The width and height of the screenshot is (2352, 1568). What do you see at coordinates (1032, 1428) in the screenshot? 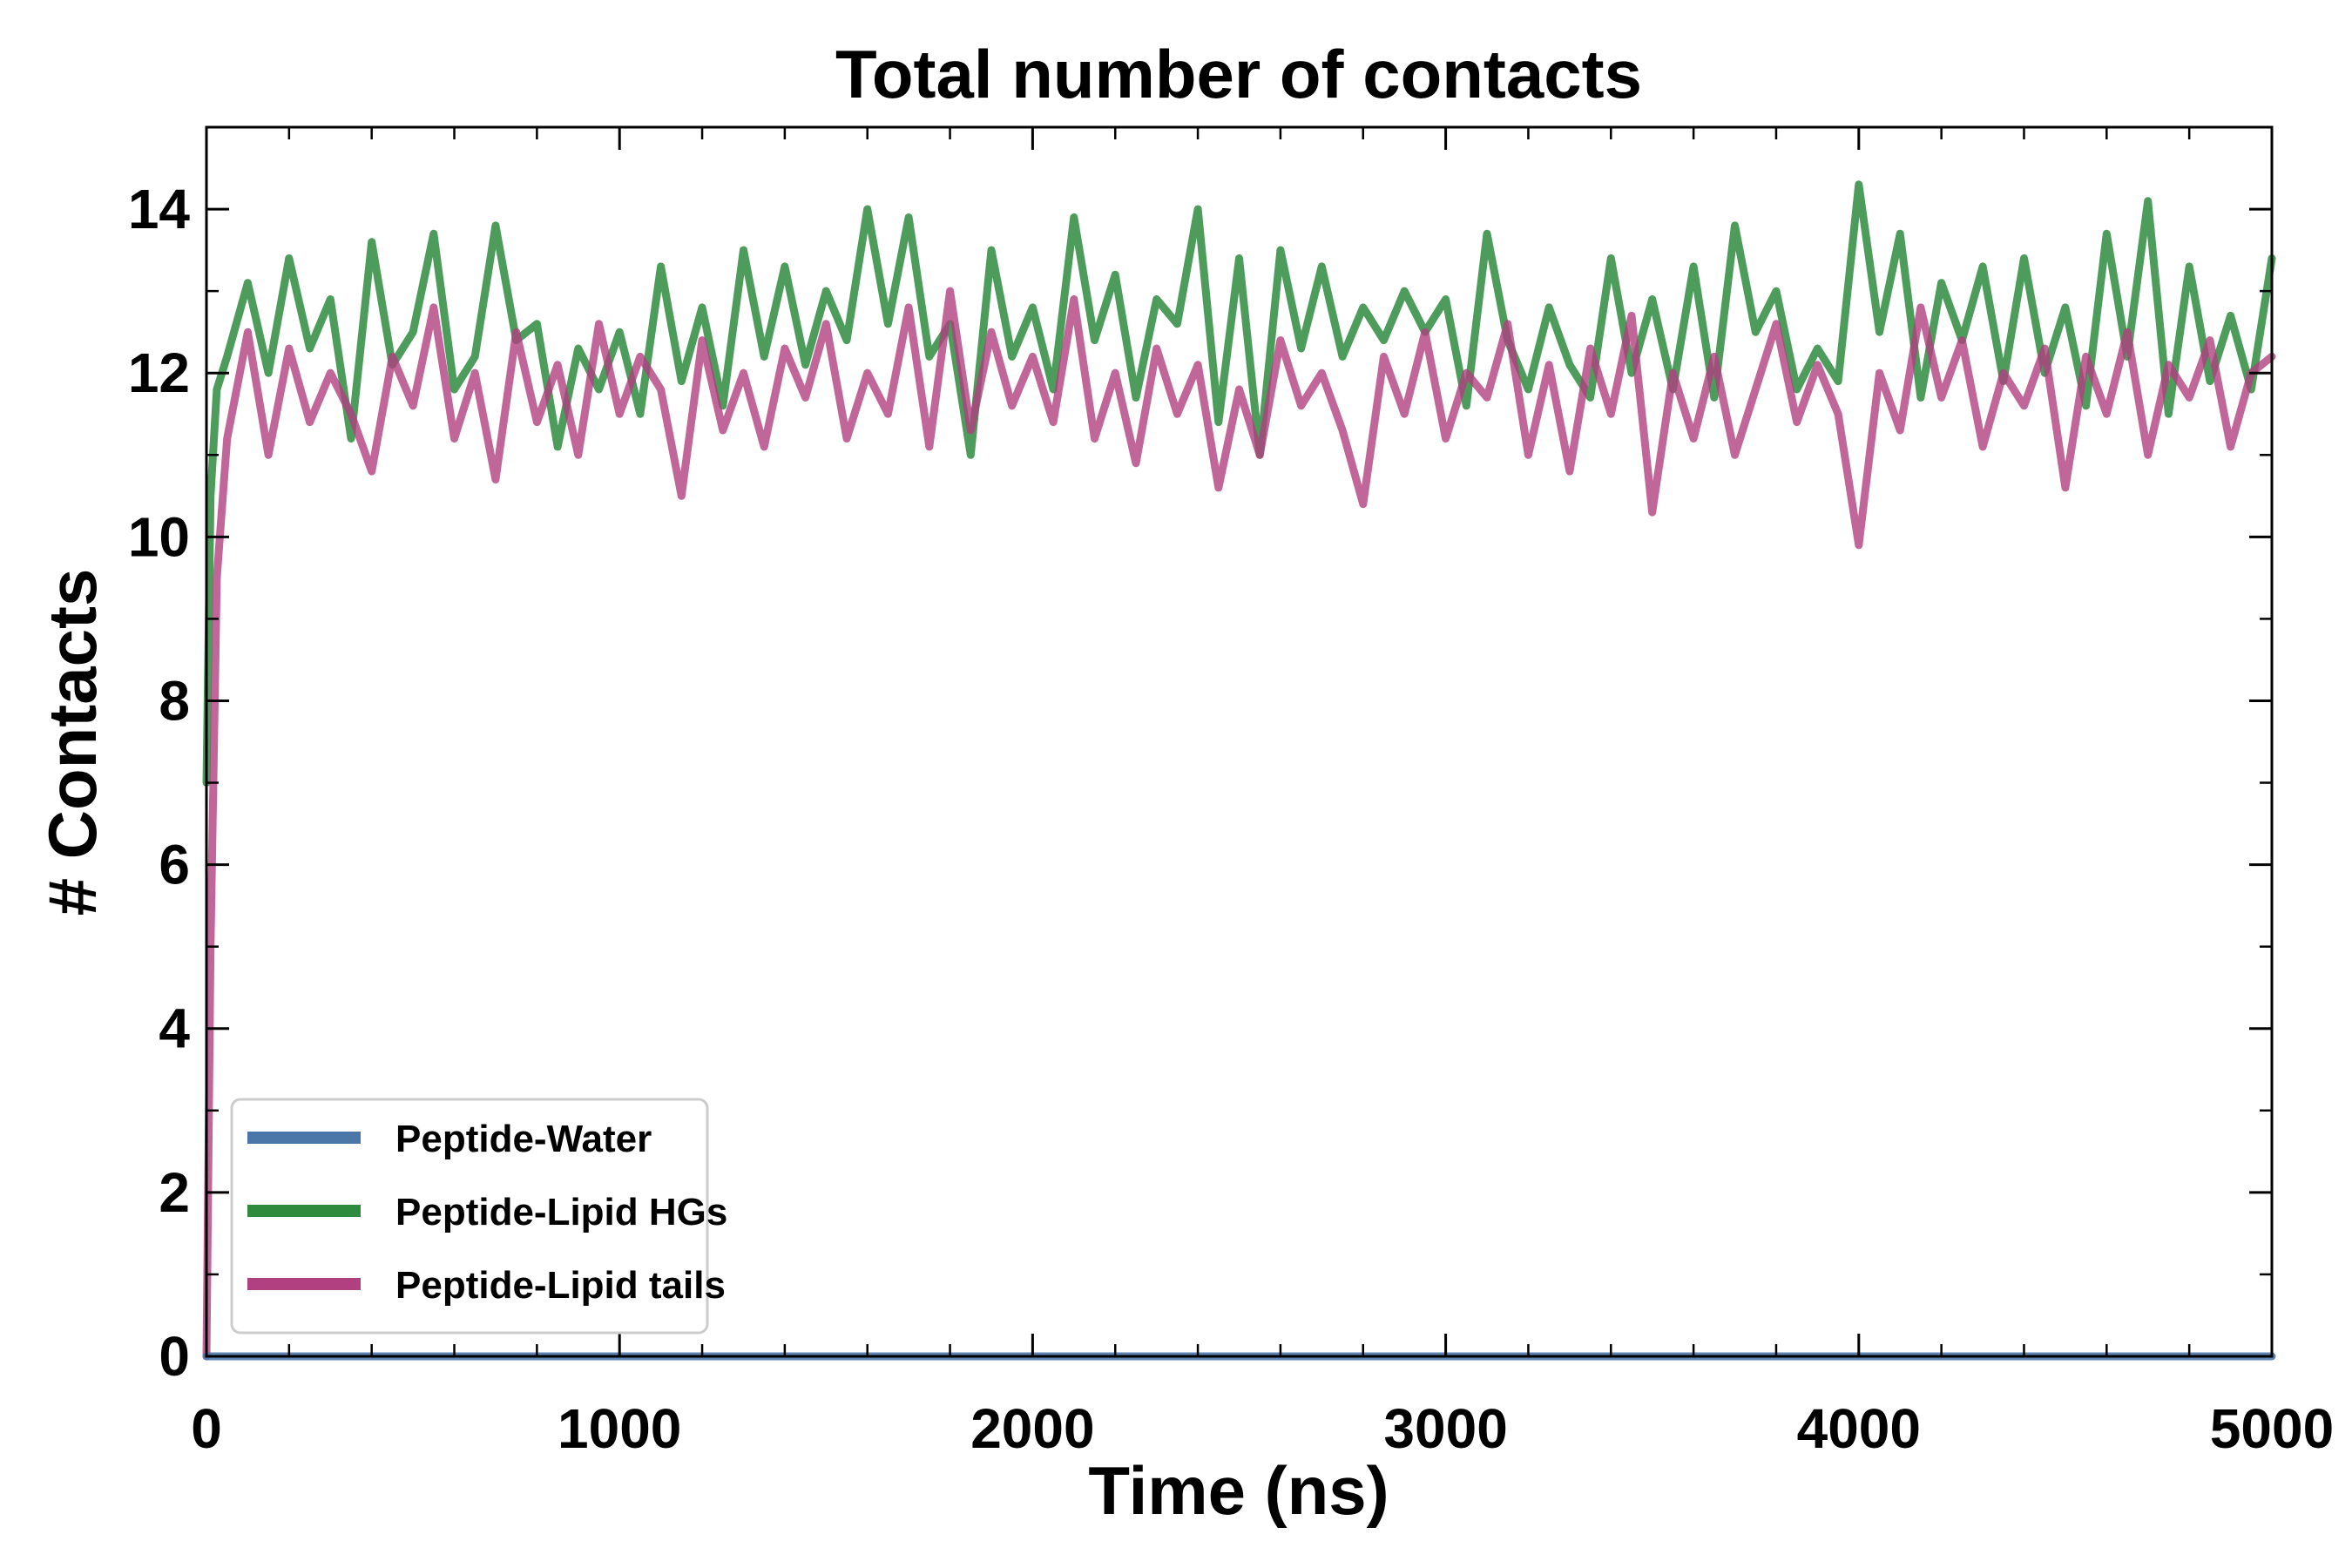
I see `x-tick-label: 2000` at bounding box center [1032, 1428].